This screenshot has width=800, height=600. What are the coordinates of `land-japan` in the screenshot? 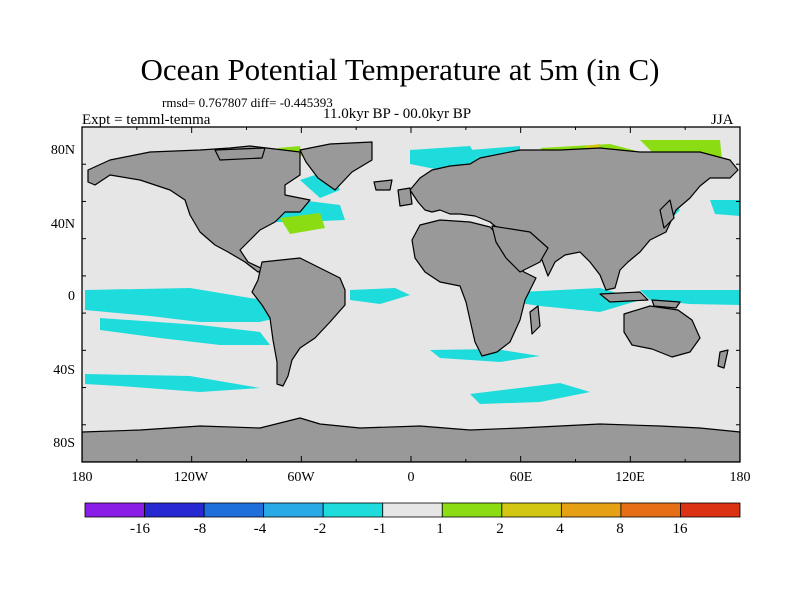 It's located at (667, 214).